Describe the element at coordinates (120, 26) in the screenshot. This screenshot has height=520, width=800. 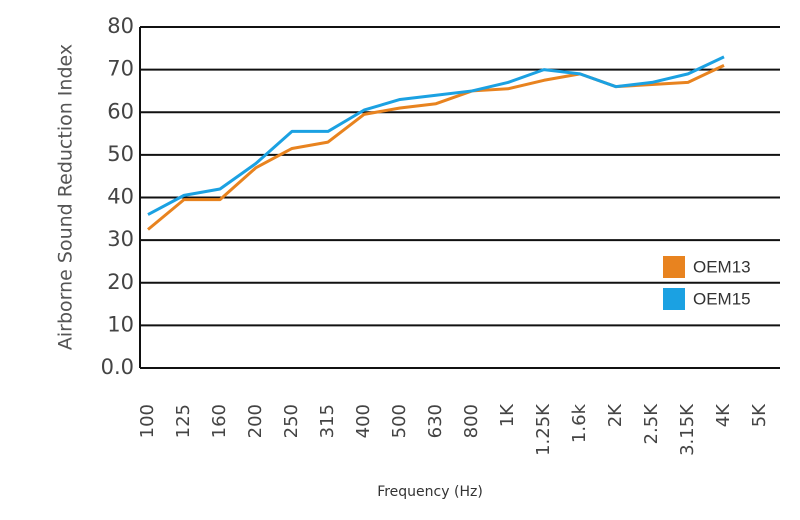
I see `y-tick-label: 80` at that location.